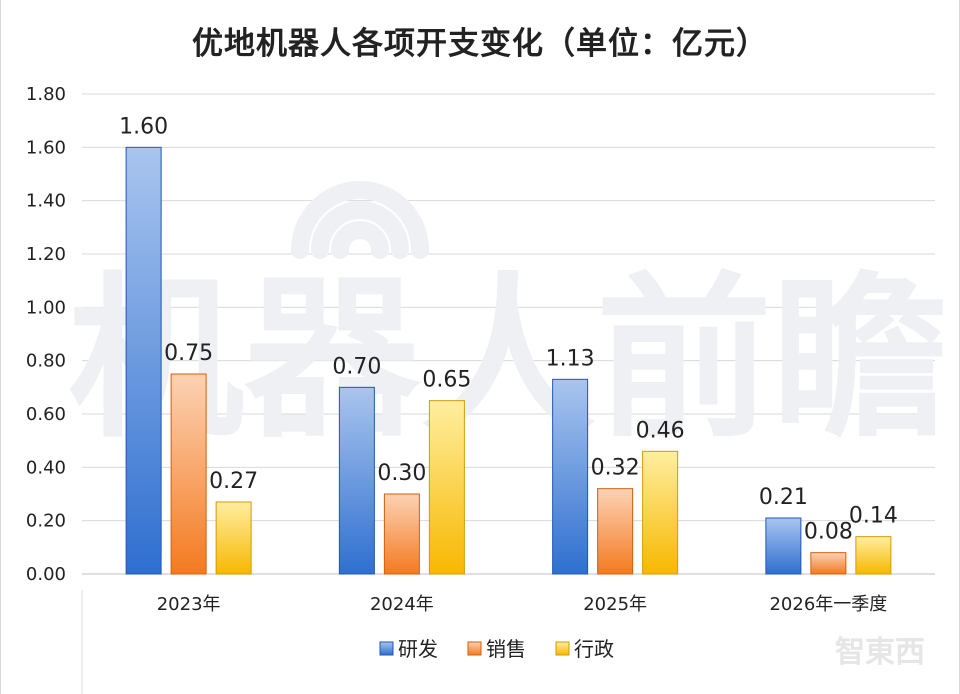 The image size is (960, 694). What do you see at coordinates (46, 307) in the screenshot?
I see `y-tick-label: 1.00` at bounding box center [46, 307].